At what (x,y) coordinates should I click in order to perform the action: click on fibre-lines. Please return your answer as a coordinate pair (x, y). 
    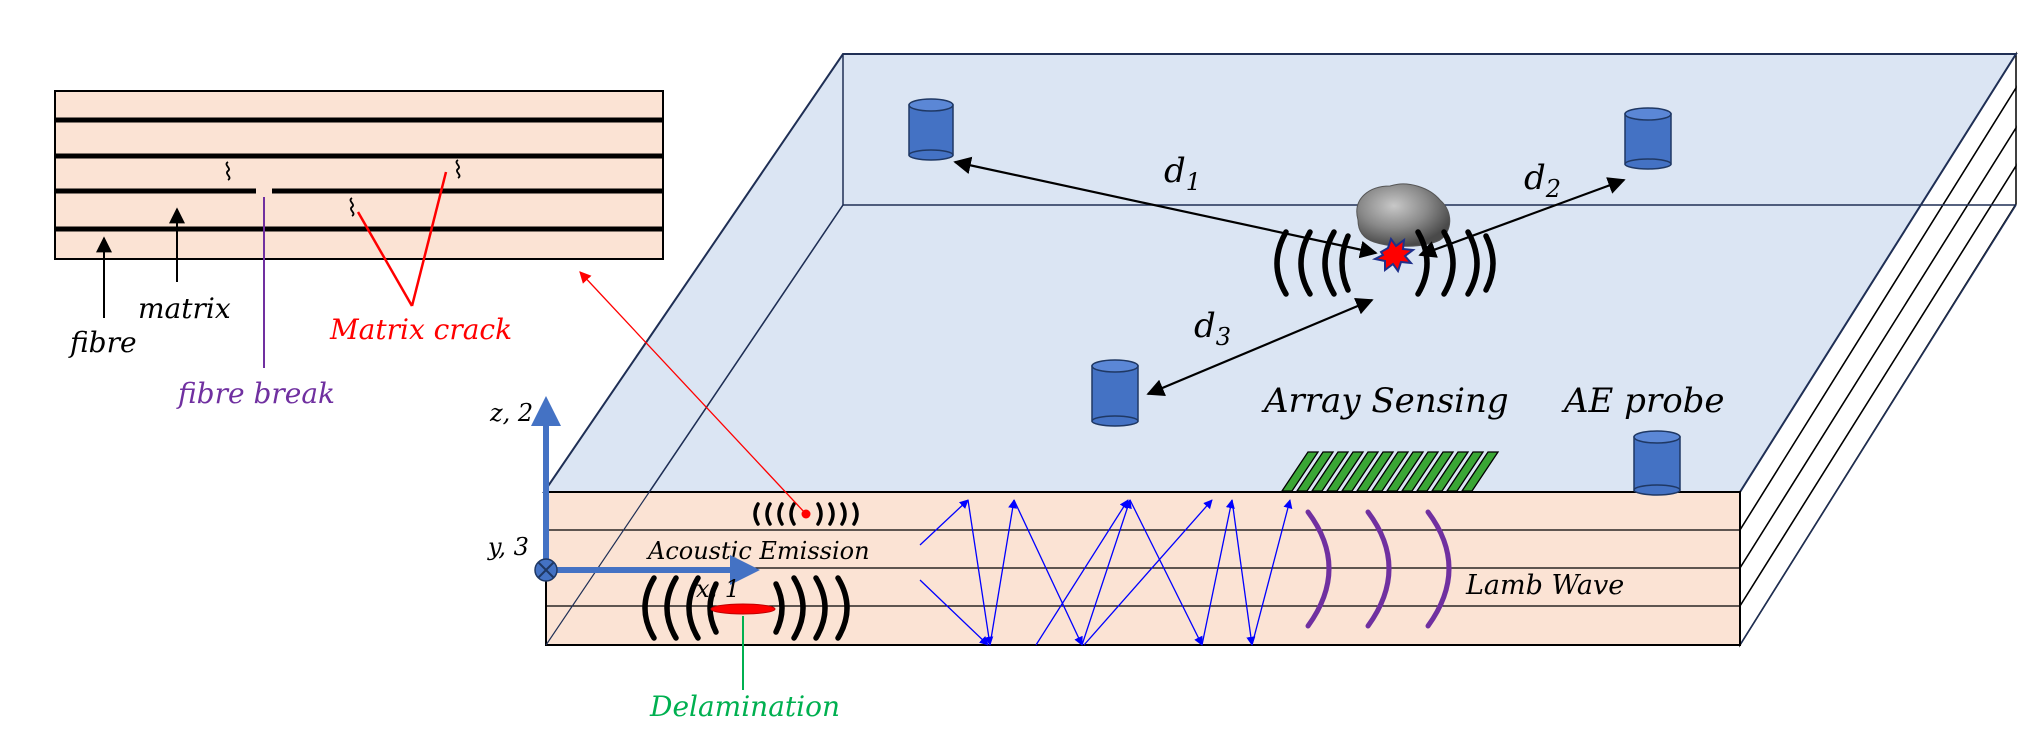
    Looking at the image, I should click on (359, 174).